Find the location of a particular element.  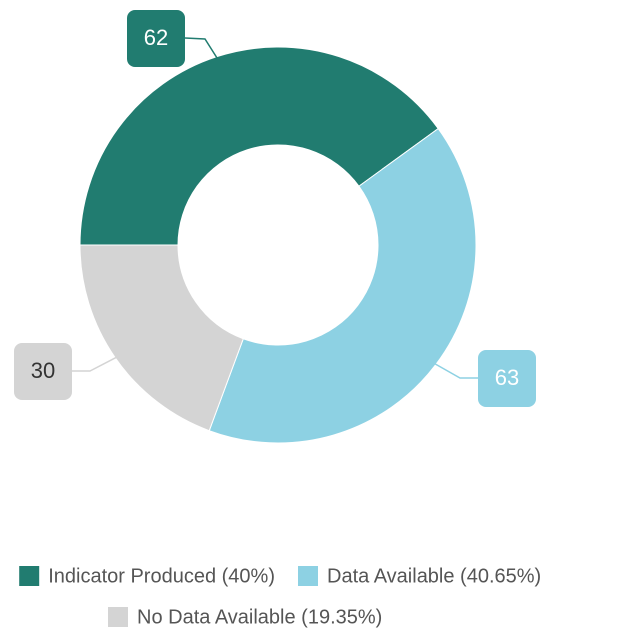

legend-label: No Data Available (19.35%) is located at coordinates (259, 617).